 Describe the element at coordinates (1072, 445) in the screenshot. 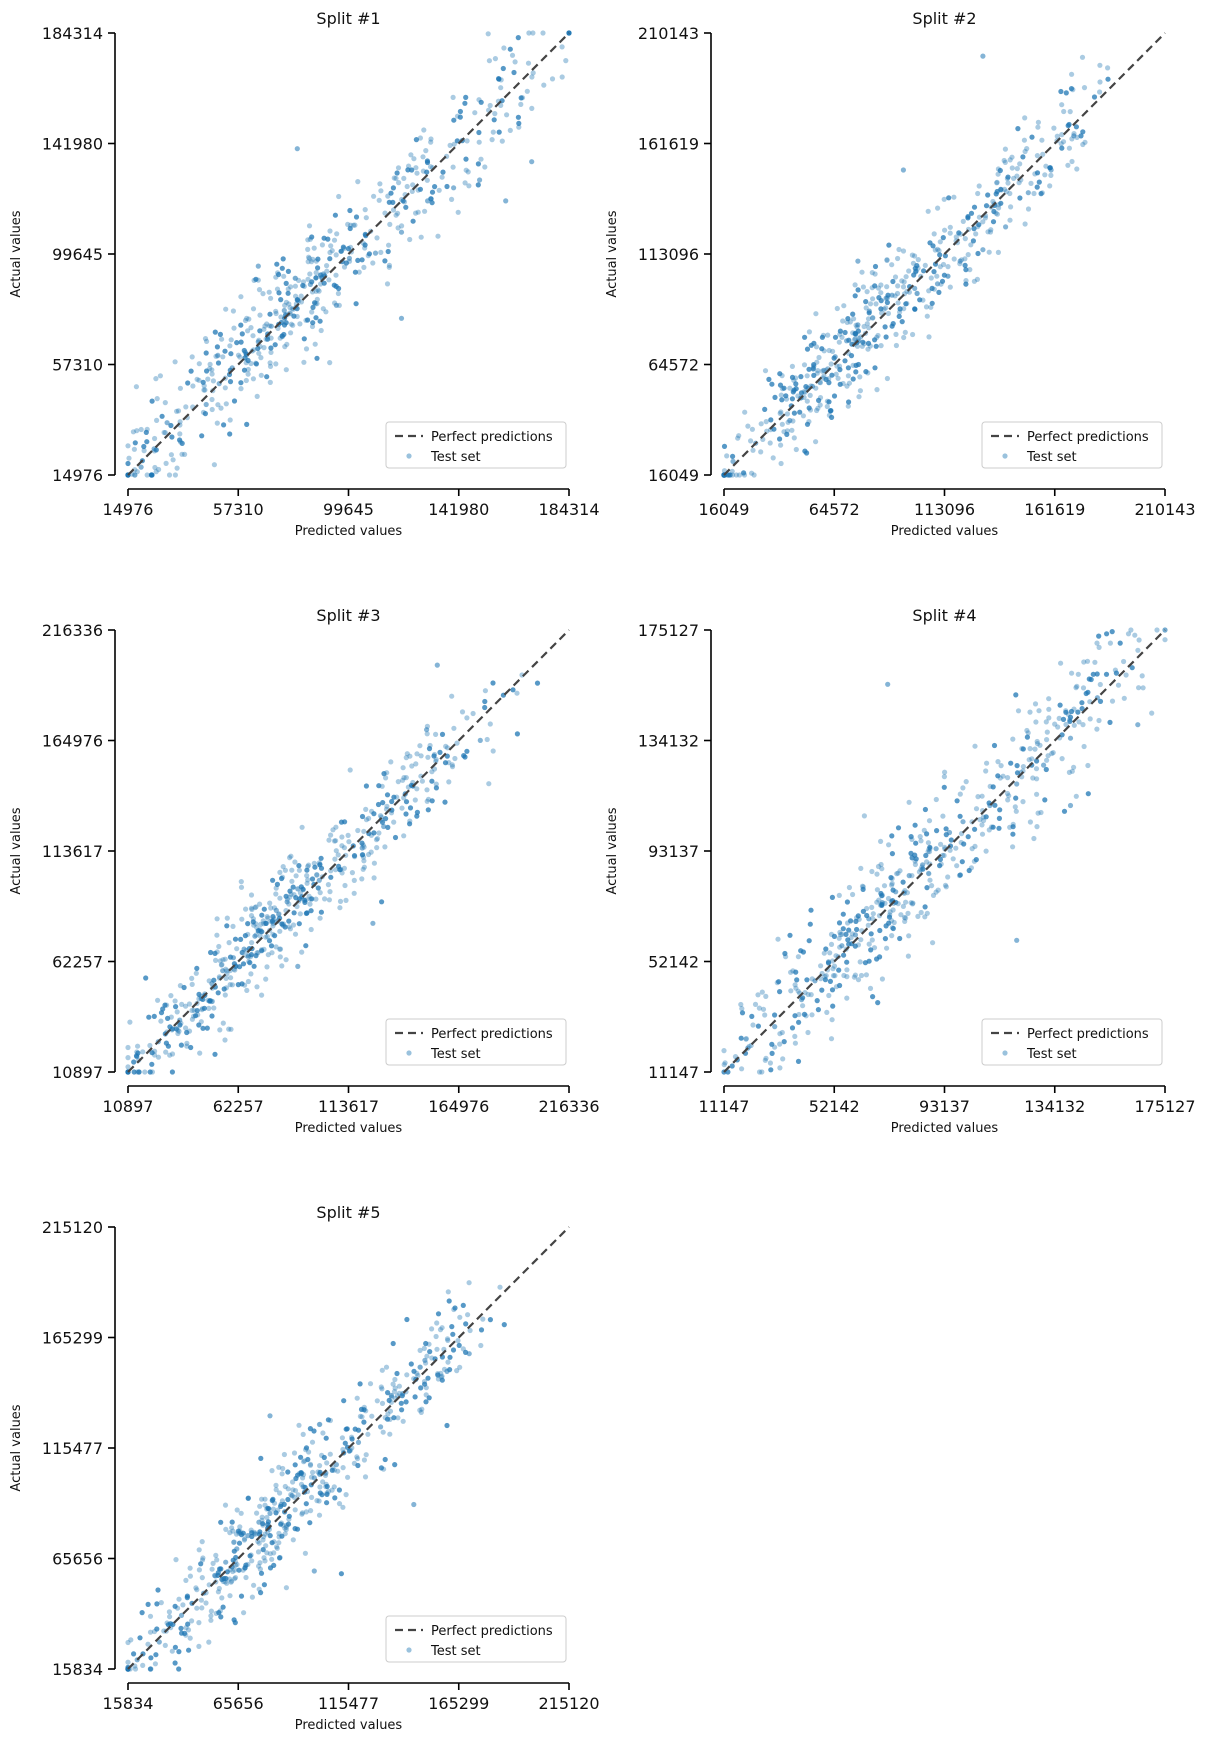

I see `legend-box` at that location.